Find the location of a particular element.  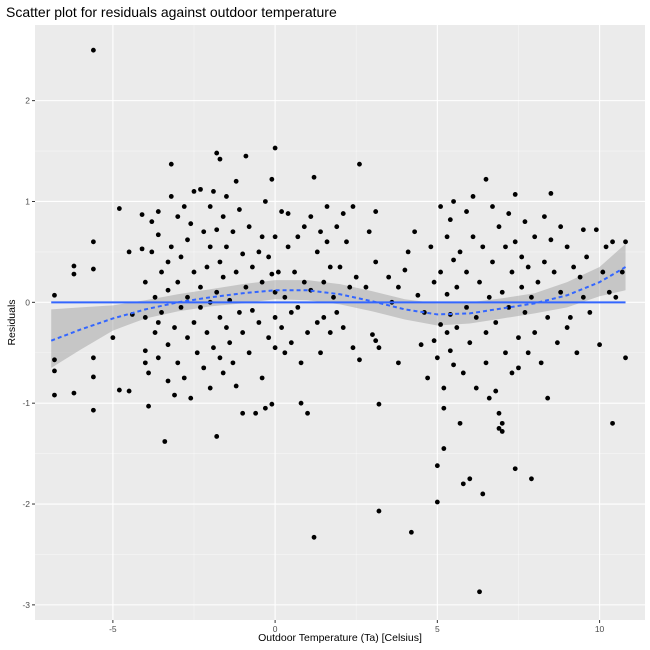

y-axis-title: Residuals is located at coordinates (12, 322).